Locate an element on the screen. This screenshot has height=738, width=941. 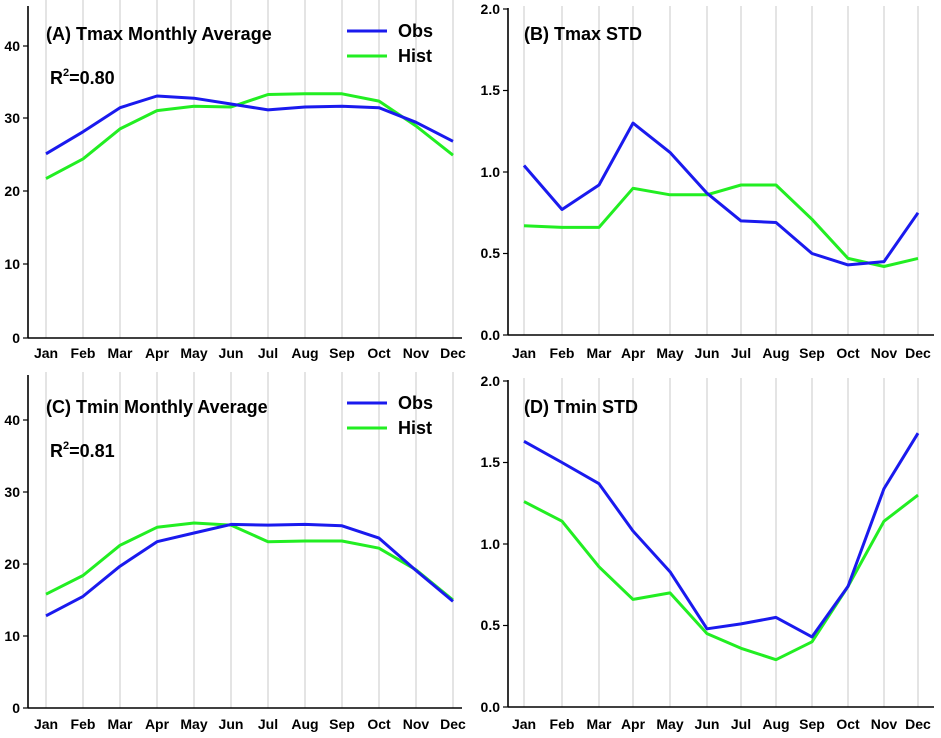
panel-title: (A) Tmax Monthly Average is located at coordinates (159, 34).